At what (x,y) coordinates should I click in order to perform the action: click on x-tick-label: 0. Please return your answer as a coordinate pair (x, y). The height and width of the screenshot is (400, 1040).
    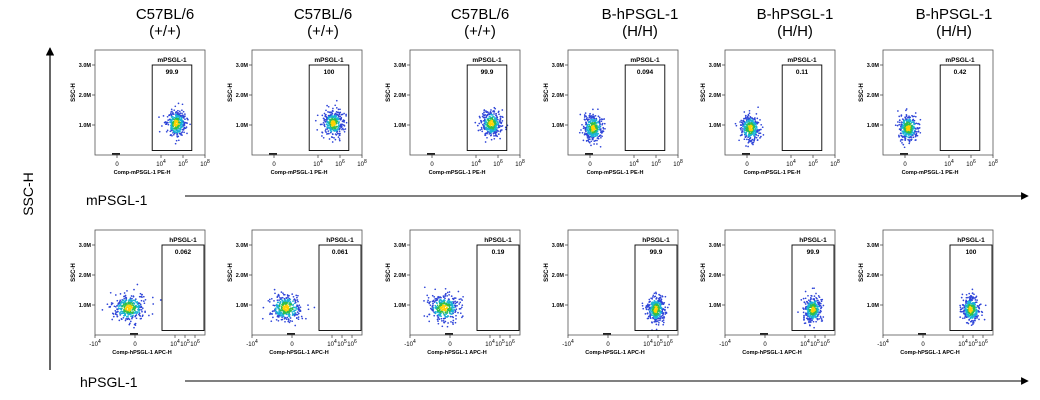
    Looking at the image, I should click on (292, 345).